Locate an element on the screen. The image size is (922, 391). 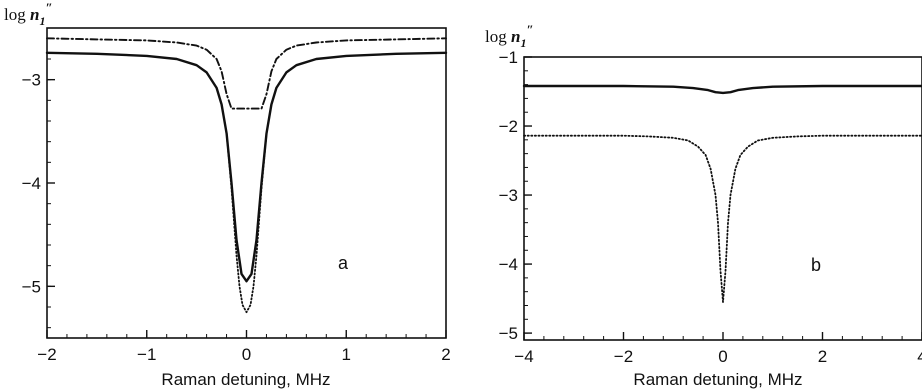
panel-a-ylabel: log n1″ is located at coordinates (28, 14).